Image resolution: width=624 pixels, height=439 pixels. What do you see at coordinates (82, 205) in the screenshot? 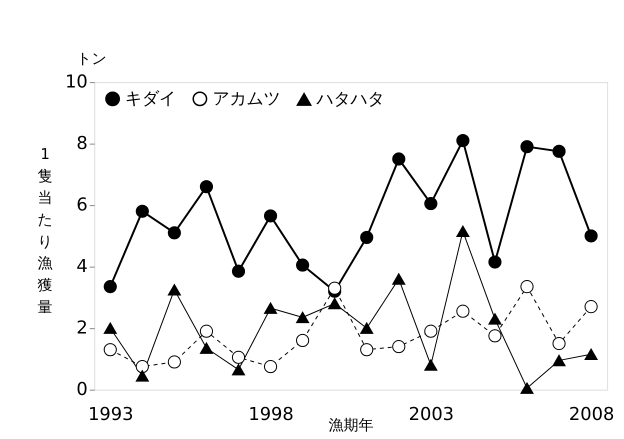
I see `y-tick-label: 6` at bounding box center [82, 205].